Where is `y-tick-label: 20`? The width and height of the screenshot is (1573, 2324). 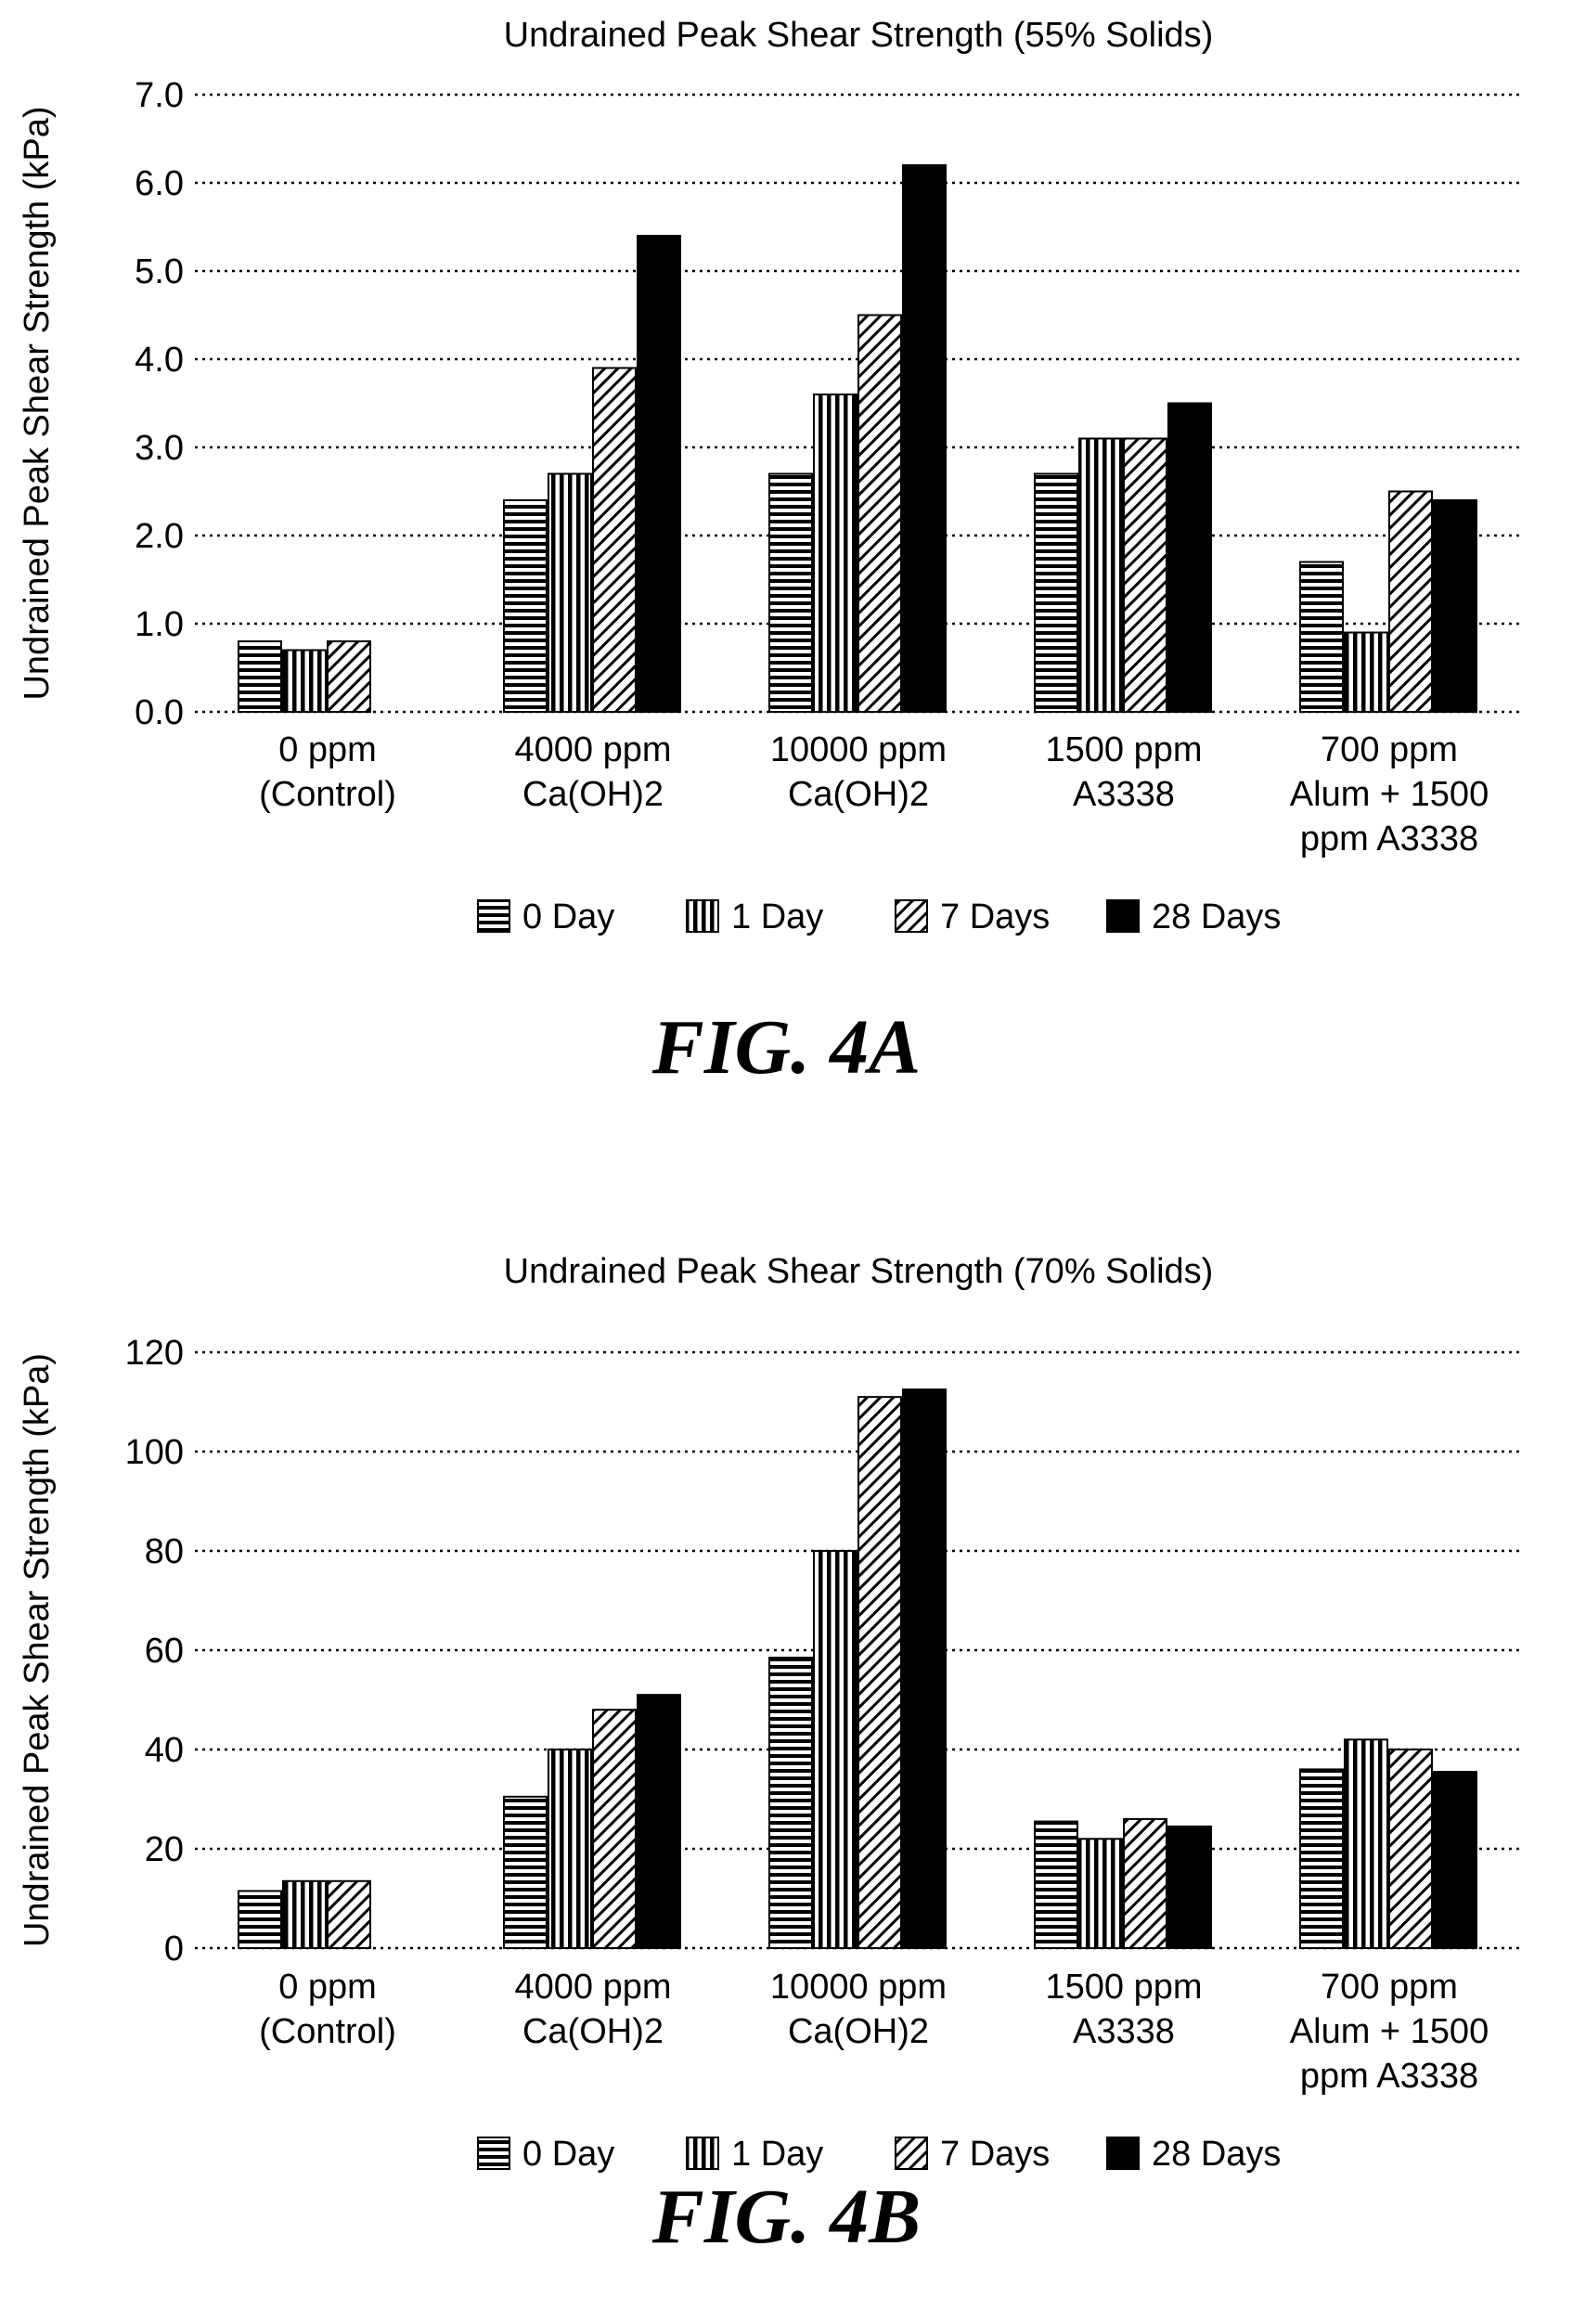
y-tick-label: 20 is located at coordinates (164, 1849).